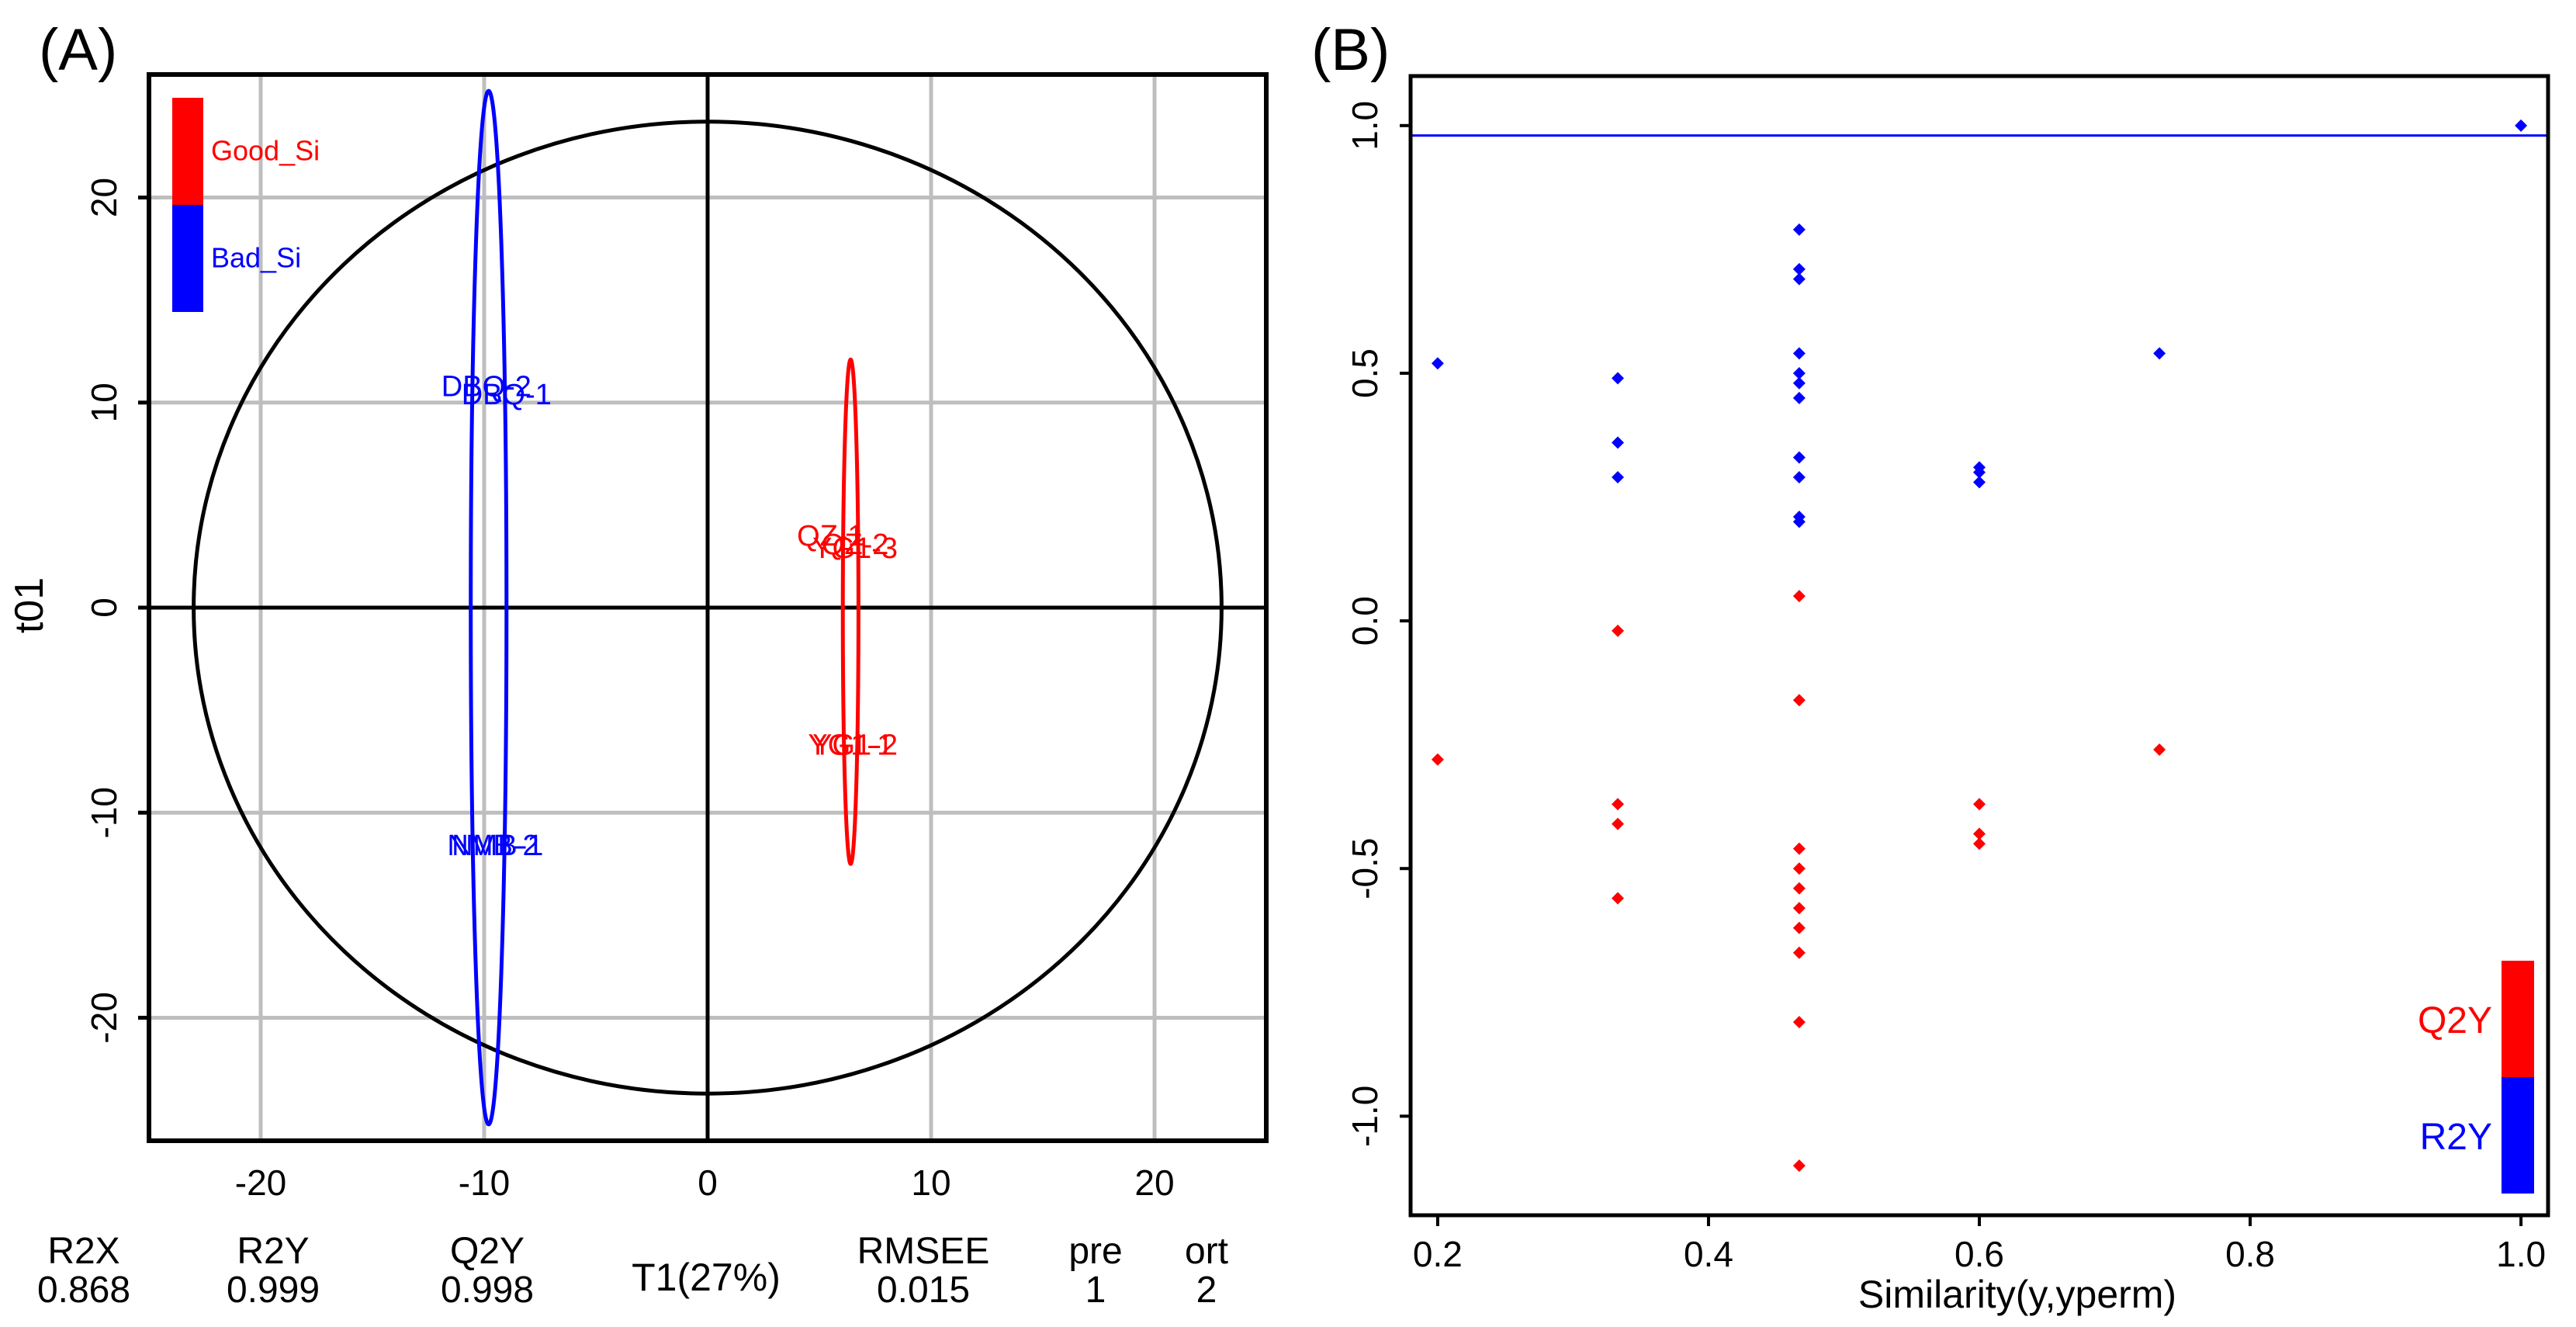 The image size is (2576, 1327). What do you see at coordinates (1708, 1254) in the screenshot?
I see `panel-b-x-tick-label: 0.4` at bounding box center [1708, 1254].